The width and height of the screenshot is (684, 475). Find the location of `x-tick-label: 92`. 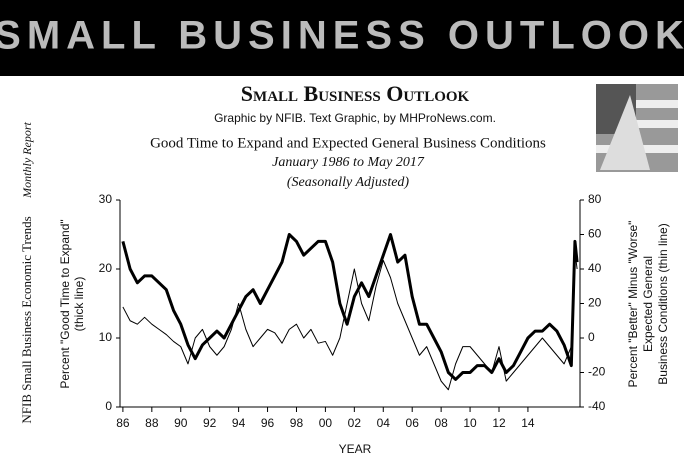

x-tick-label: 92 is located at coordinates (210, 423).